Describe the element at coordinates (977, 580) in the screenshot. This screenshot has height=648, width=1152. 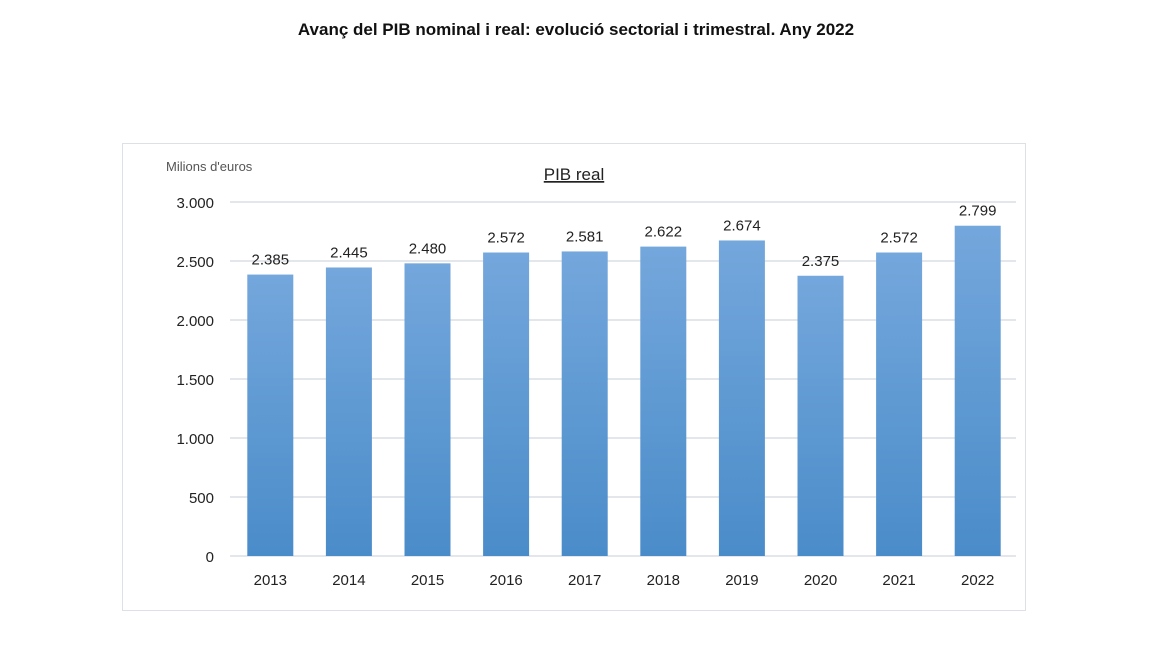
I see `x-tick-label: 2022` at that location.